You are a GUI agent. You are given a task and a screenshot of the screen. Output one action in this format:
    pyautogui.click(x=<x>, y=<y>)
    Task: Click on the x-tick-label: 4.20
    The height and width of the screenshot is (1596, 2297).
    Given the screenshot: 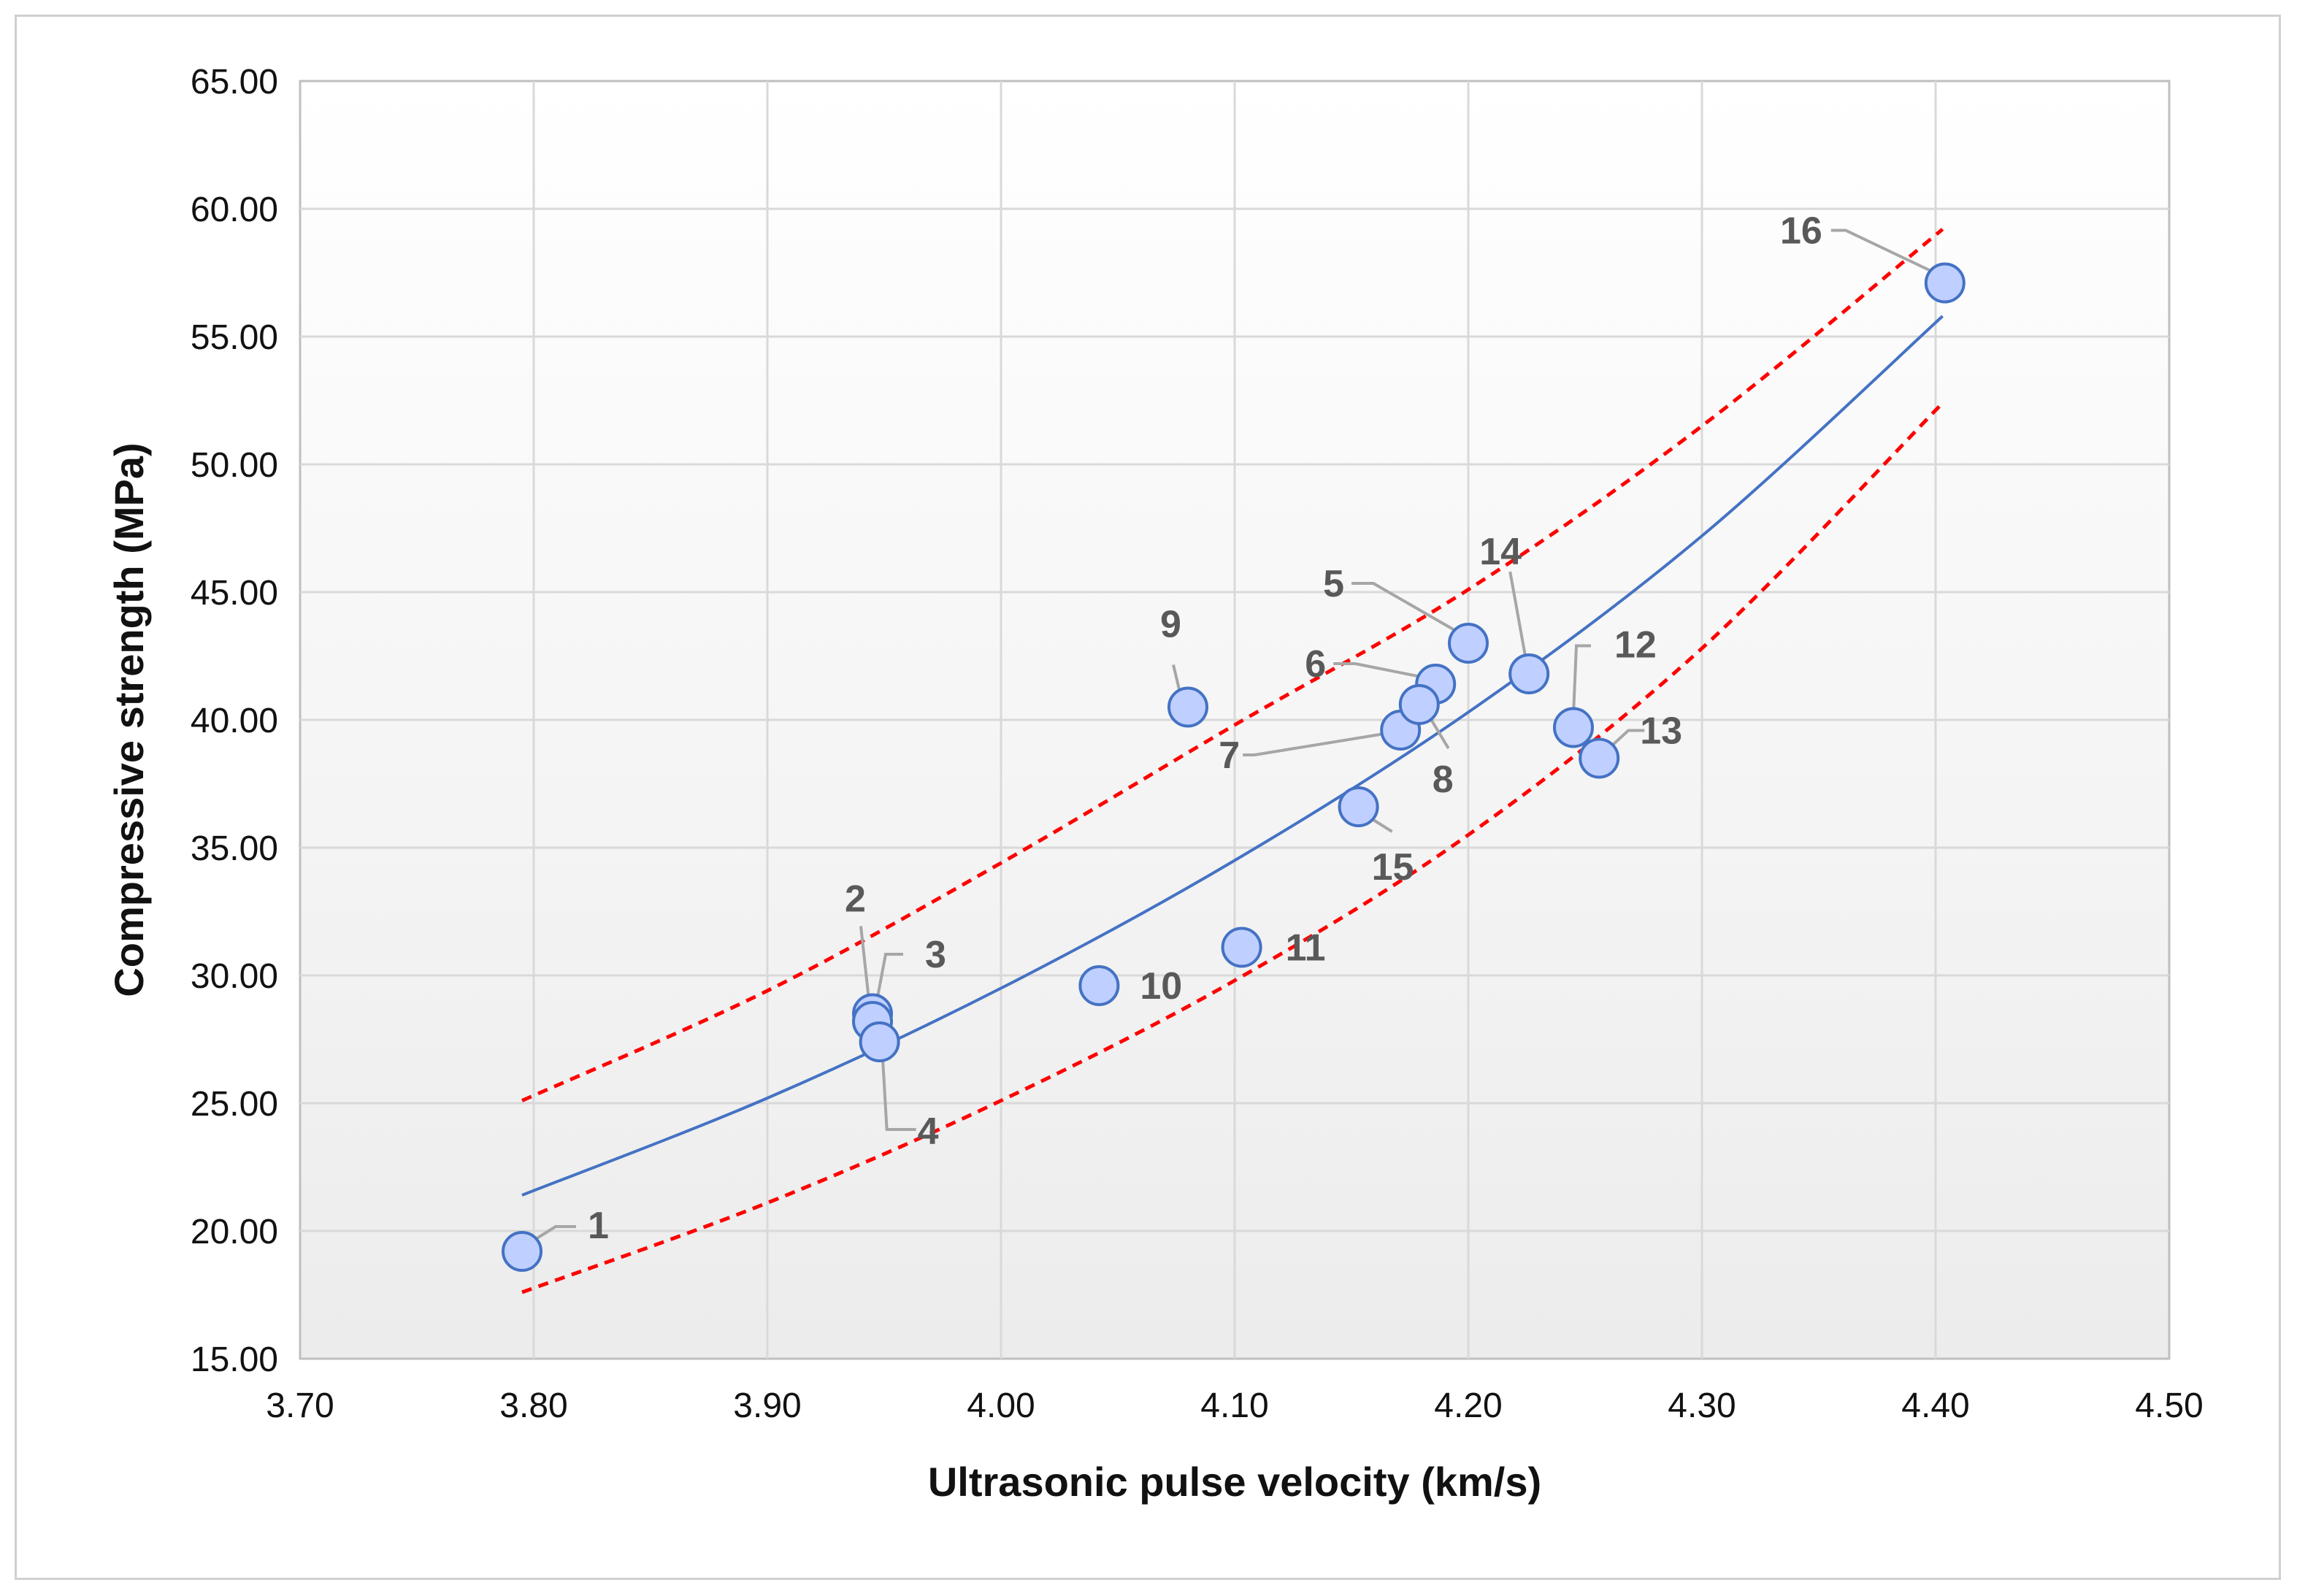 What is the action you would take?
    pyautogui.click(x=1468, y=1405)
    